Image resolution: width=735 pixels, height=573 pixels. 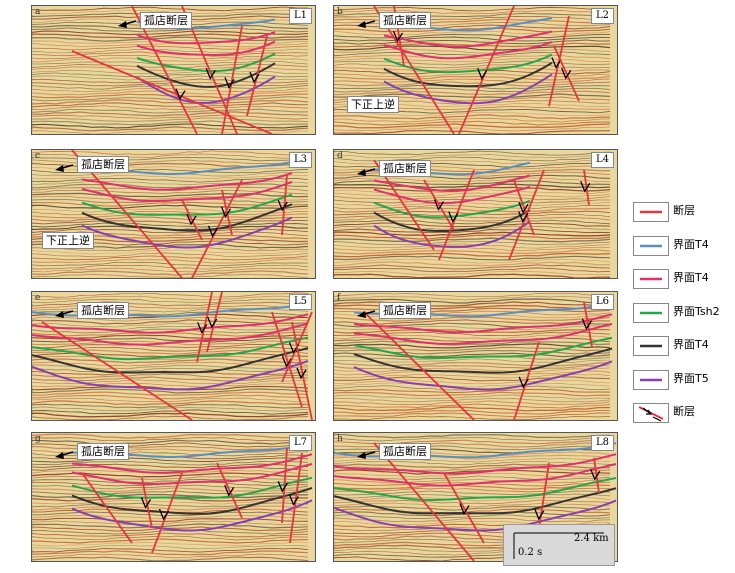 I want to click on legend-item-t4-blue: 界面T4, so click(x=680, y=245).